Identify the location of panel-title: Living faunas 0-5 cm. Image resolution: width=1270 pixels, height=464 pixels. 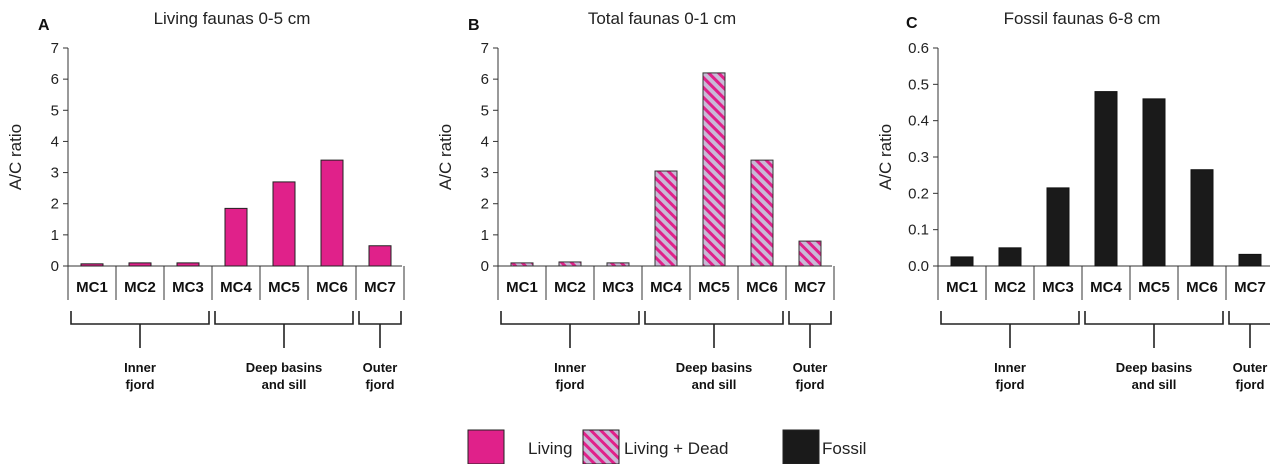
(232, 18).